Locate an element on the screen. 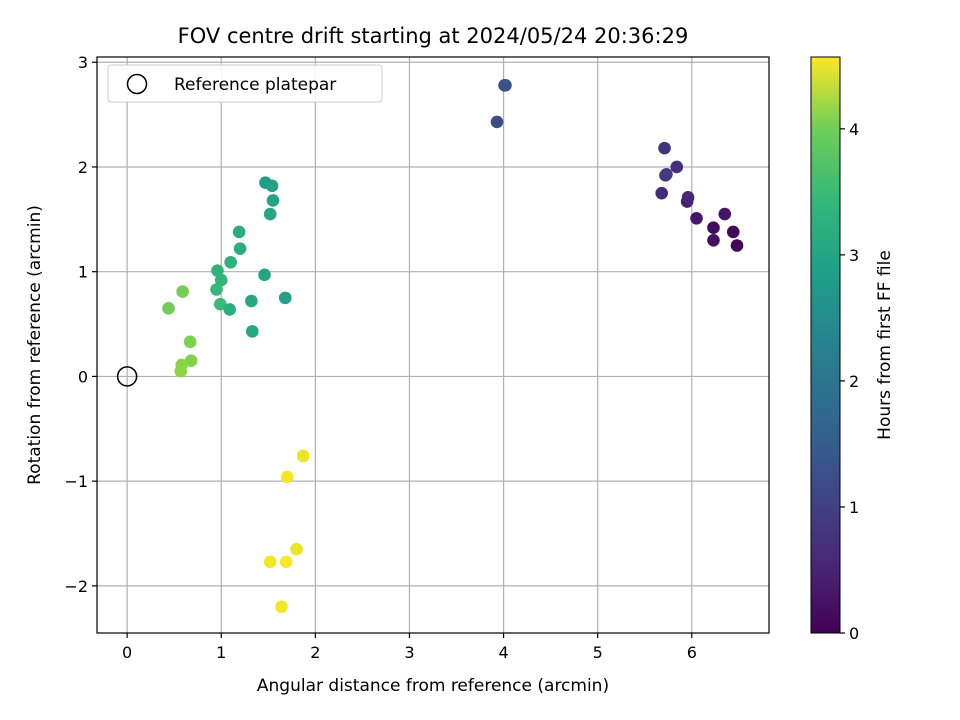  x-tick-label: 2 is located at coordinates (315, 652).